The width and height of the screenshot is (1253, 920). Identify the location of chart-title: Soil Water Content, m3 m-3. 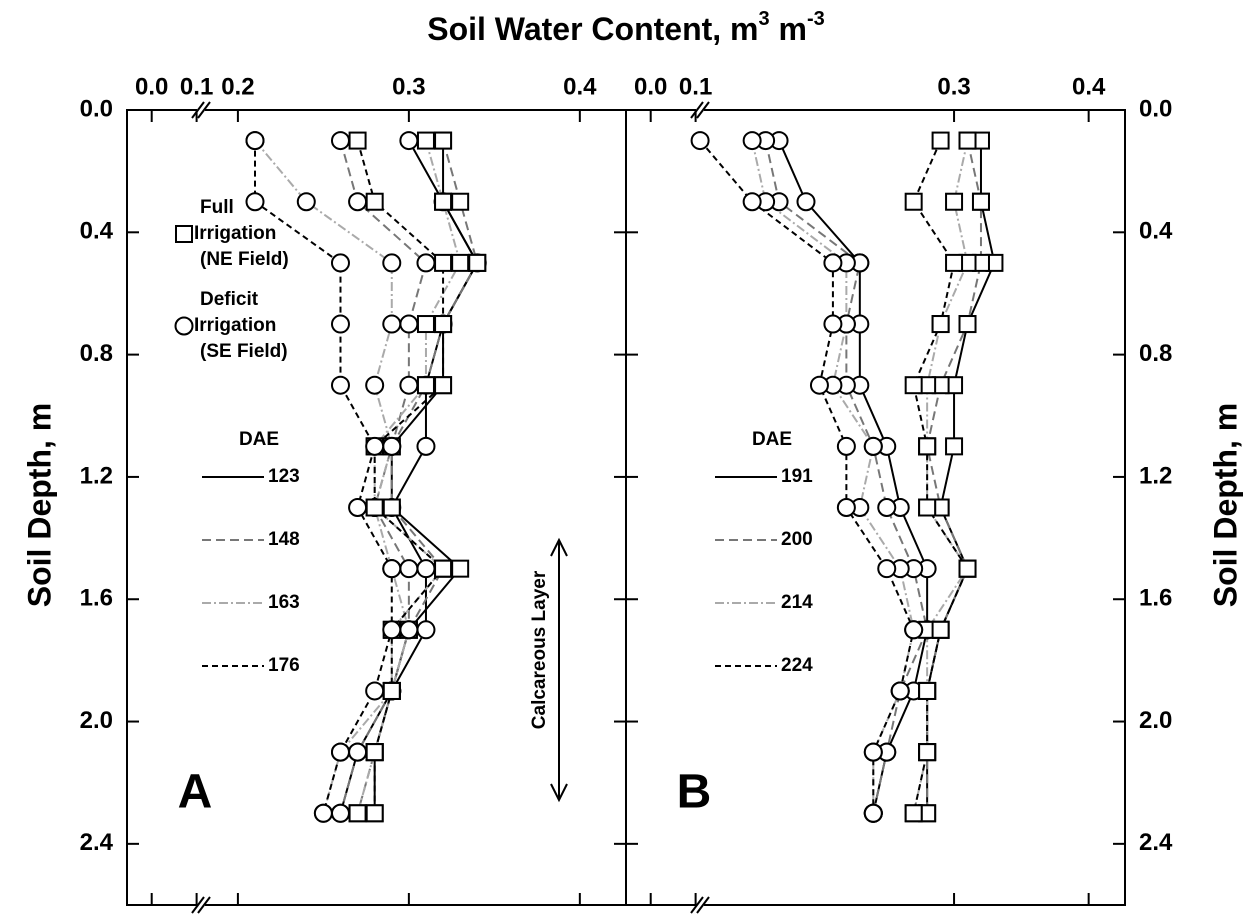
(626, 27).